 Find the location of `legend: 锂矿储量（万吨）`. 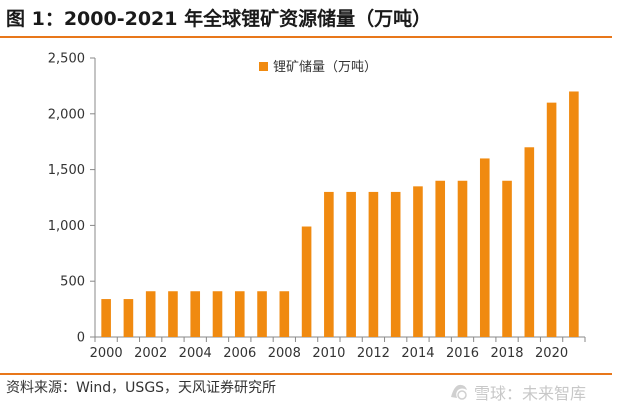

legend: 锂矿储量（万吨） is located at coordinates (318, 67).